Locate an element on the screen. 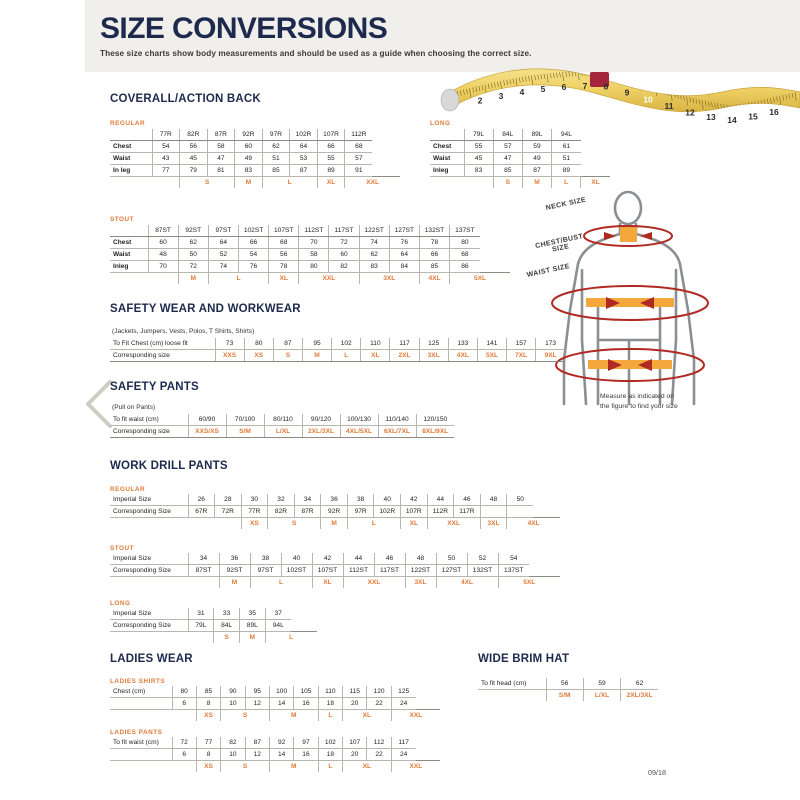 The image size is (800, 800). table-cell: 20 is located at coordinates (354, 703).